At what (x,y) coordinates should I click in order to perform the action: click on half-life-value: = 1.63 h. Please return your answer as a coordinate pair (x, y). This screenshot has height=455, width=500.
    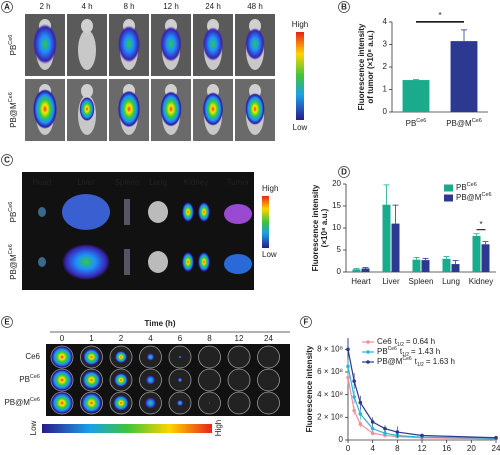
    Looking at the image, I should click on (440, 361).